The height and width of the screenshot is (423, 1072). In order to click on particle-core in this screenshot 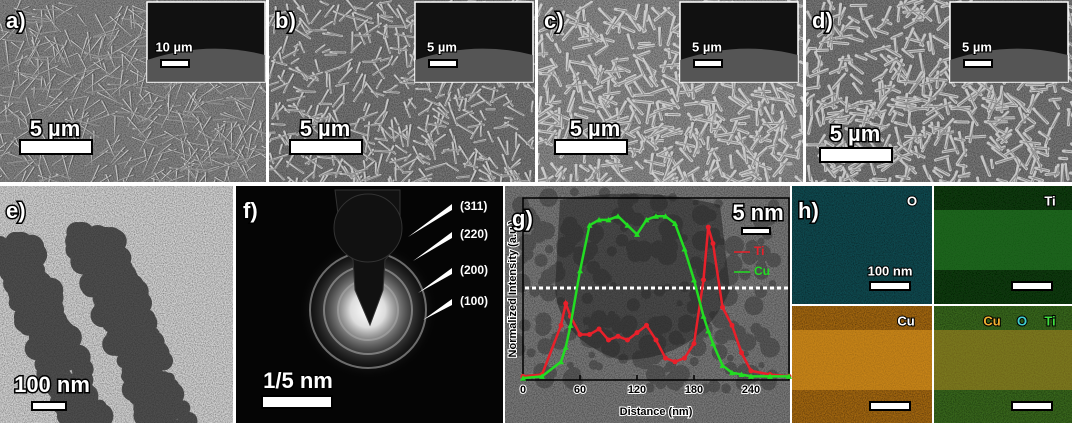, I will do `click(642, 276)`.